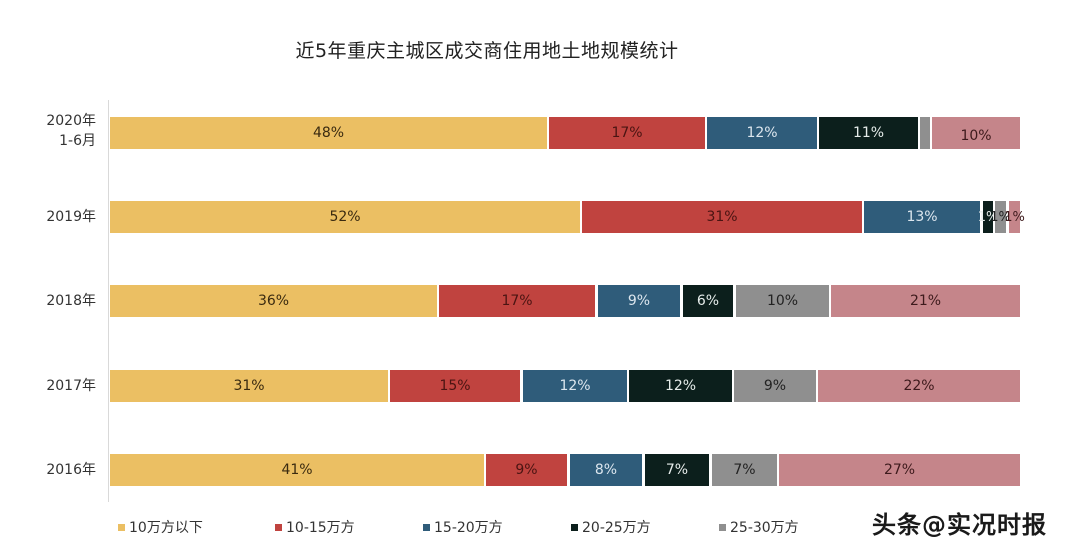 The image size is (1080, 553). What do you see at coordinates (616, 528) in the screenshot?
I see `legend-label: 20-25万方` at bounding box center [616, 528].